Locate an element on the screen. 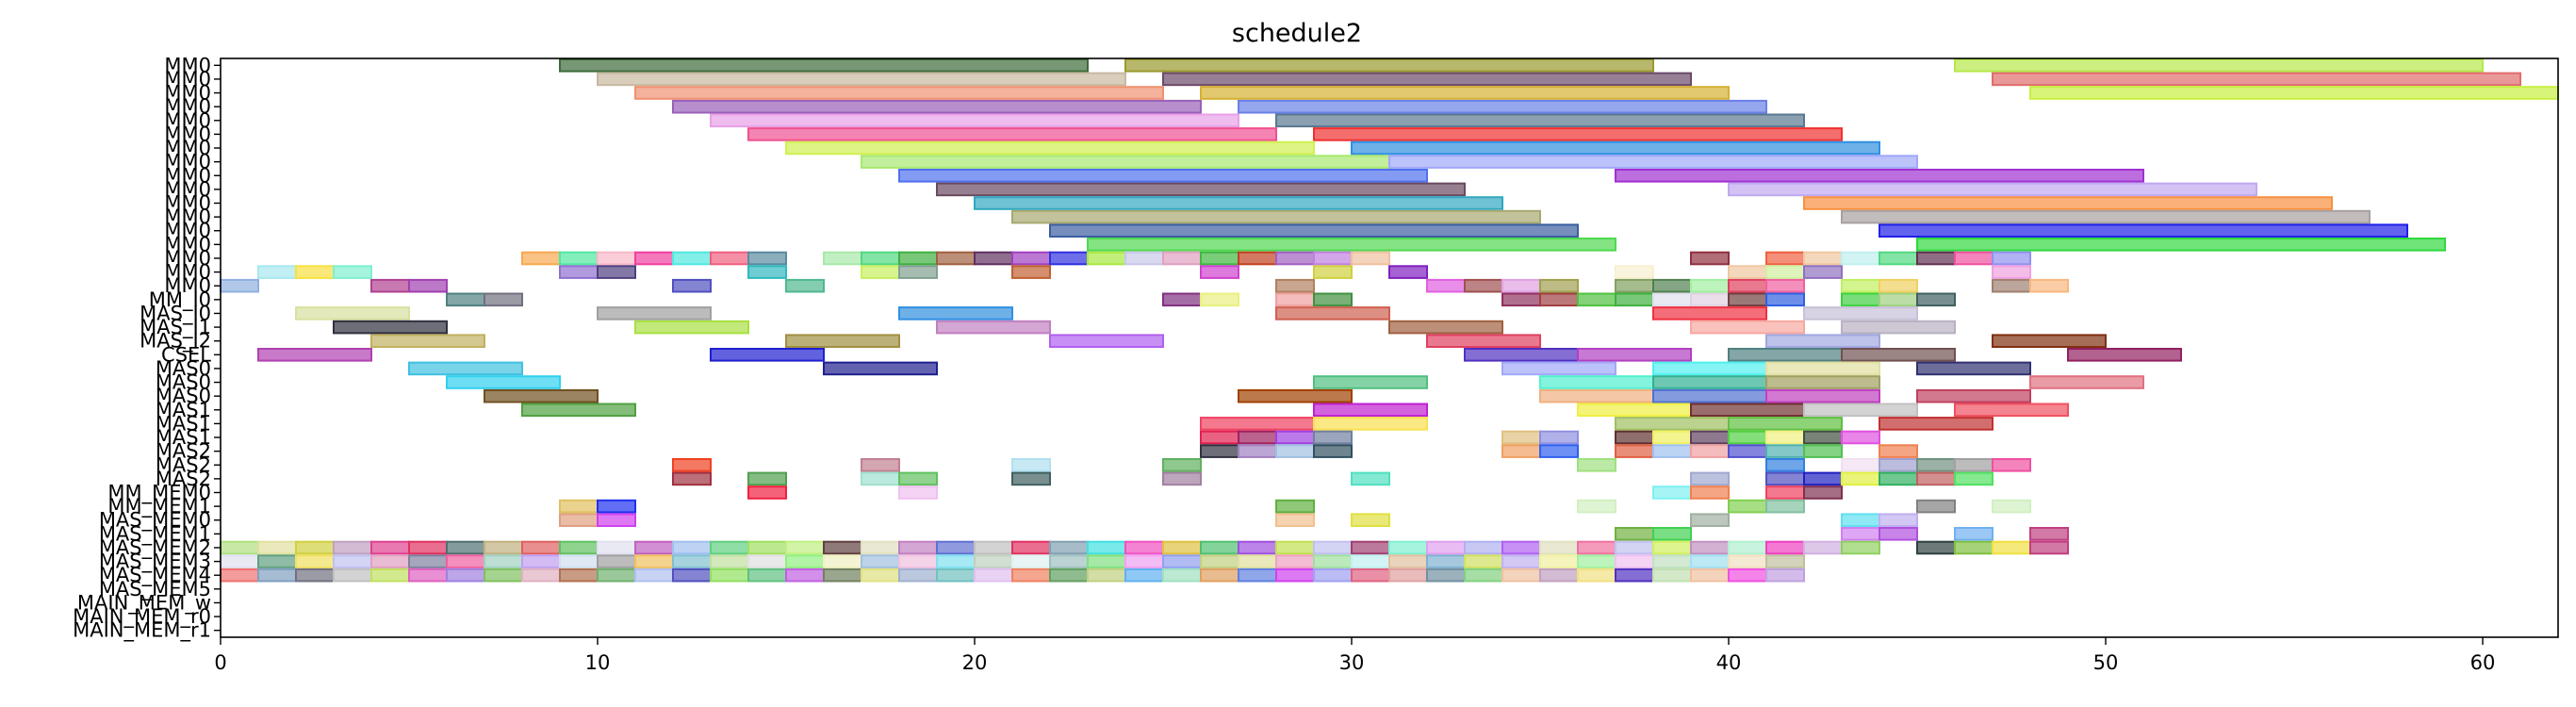 Image resolution: width=2576 pixels, height=707 pixels. y-tick-label: MAS1 is located at coordinates (183, 423).